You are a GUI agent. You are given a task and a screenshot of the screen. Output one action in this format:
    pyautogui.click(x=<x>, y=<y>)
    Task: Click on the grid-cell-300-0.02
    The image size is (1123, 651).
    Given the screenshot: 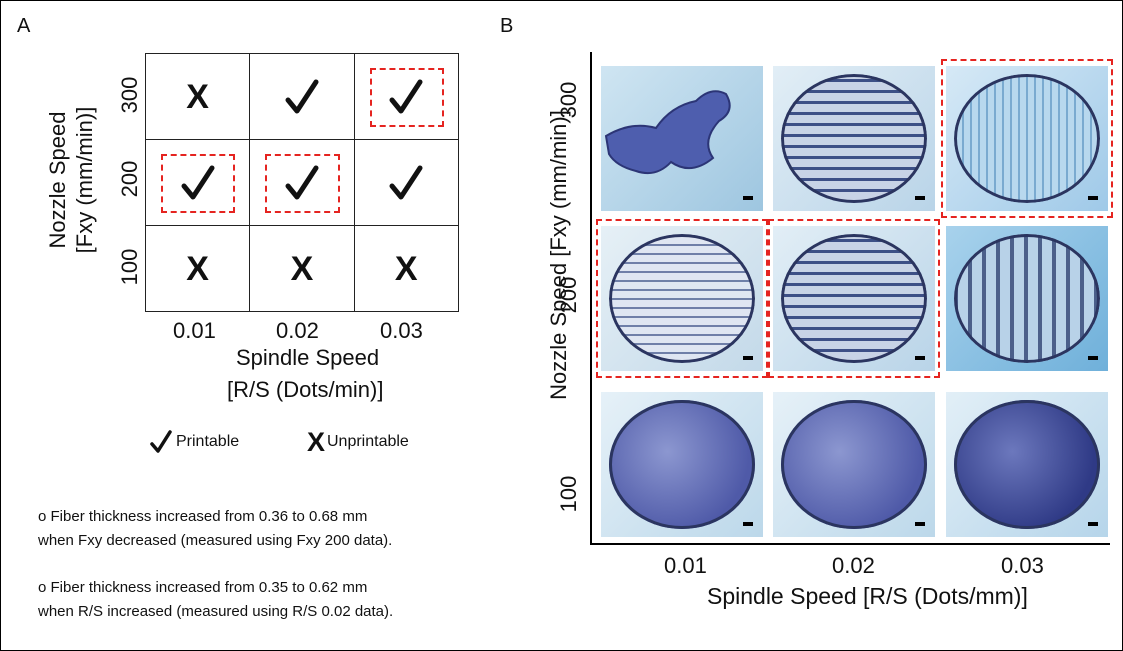 What is the action you would take?
    pyautogui.click(x=302, y=96)
    